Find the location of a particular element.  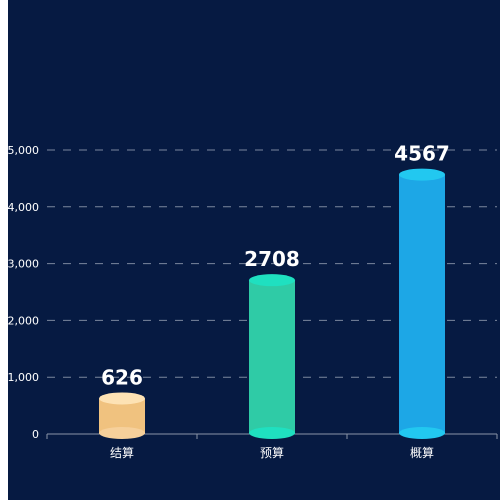

bar-value-label: 4567 is located at coordinates (422, 154).